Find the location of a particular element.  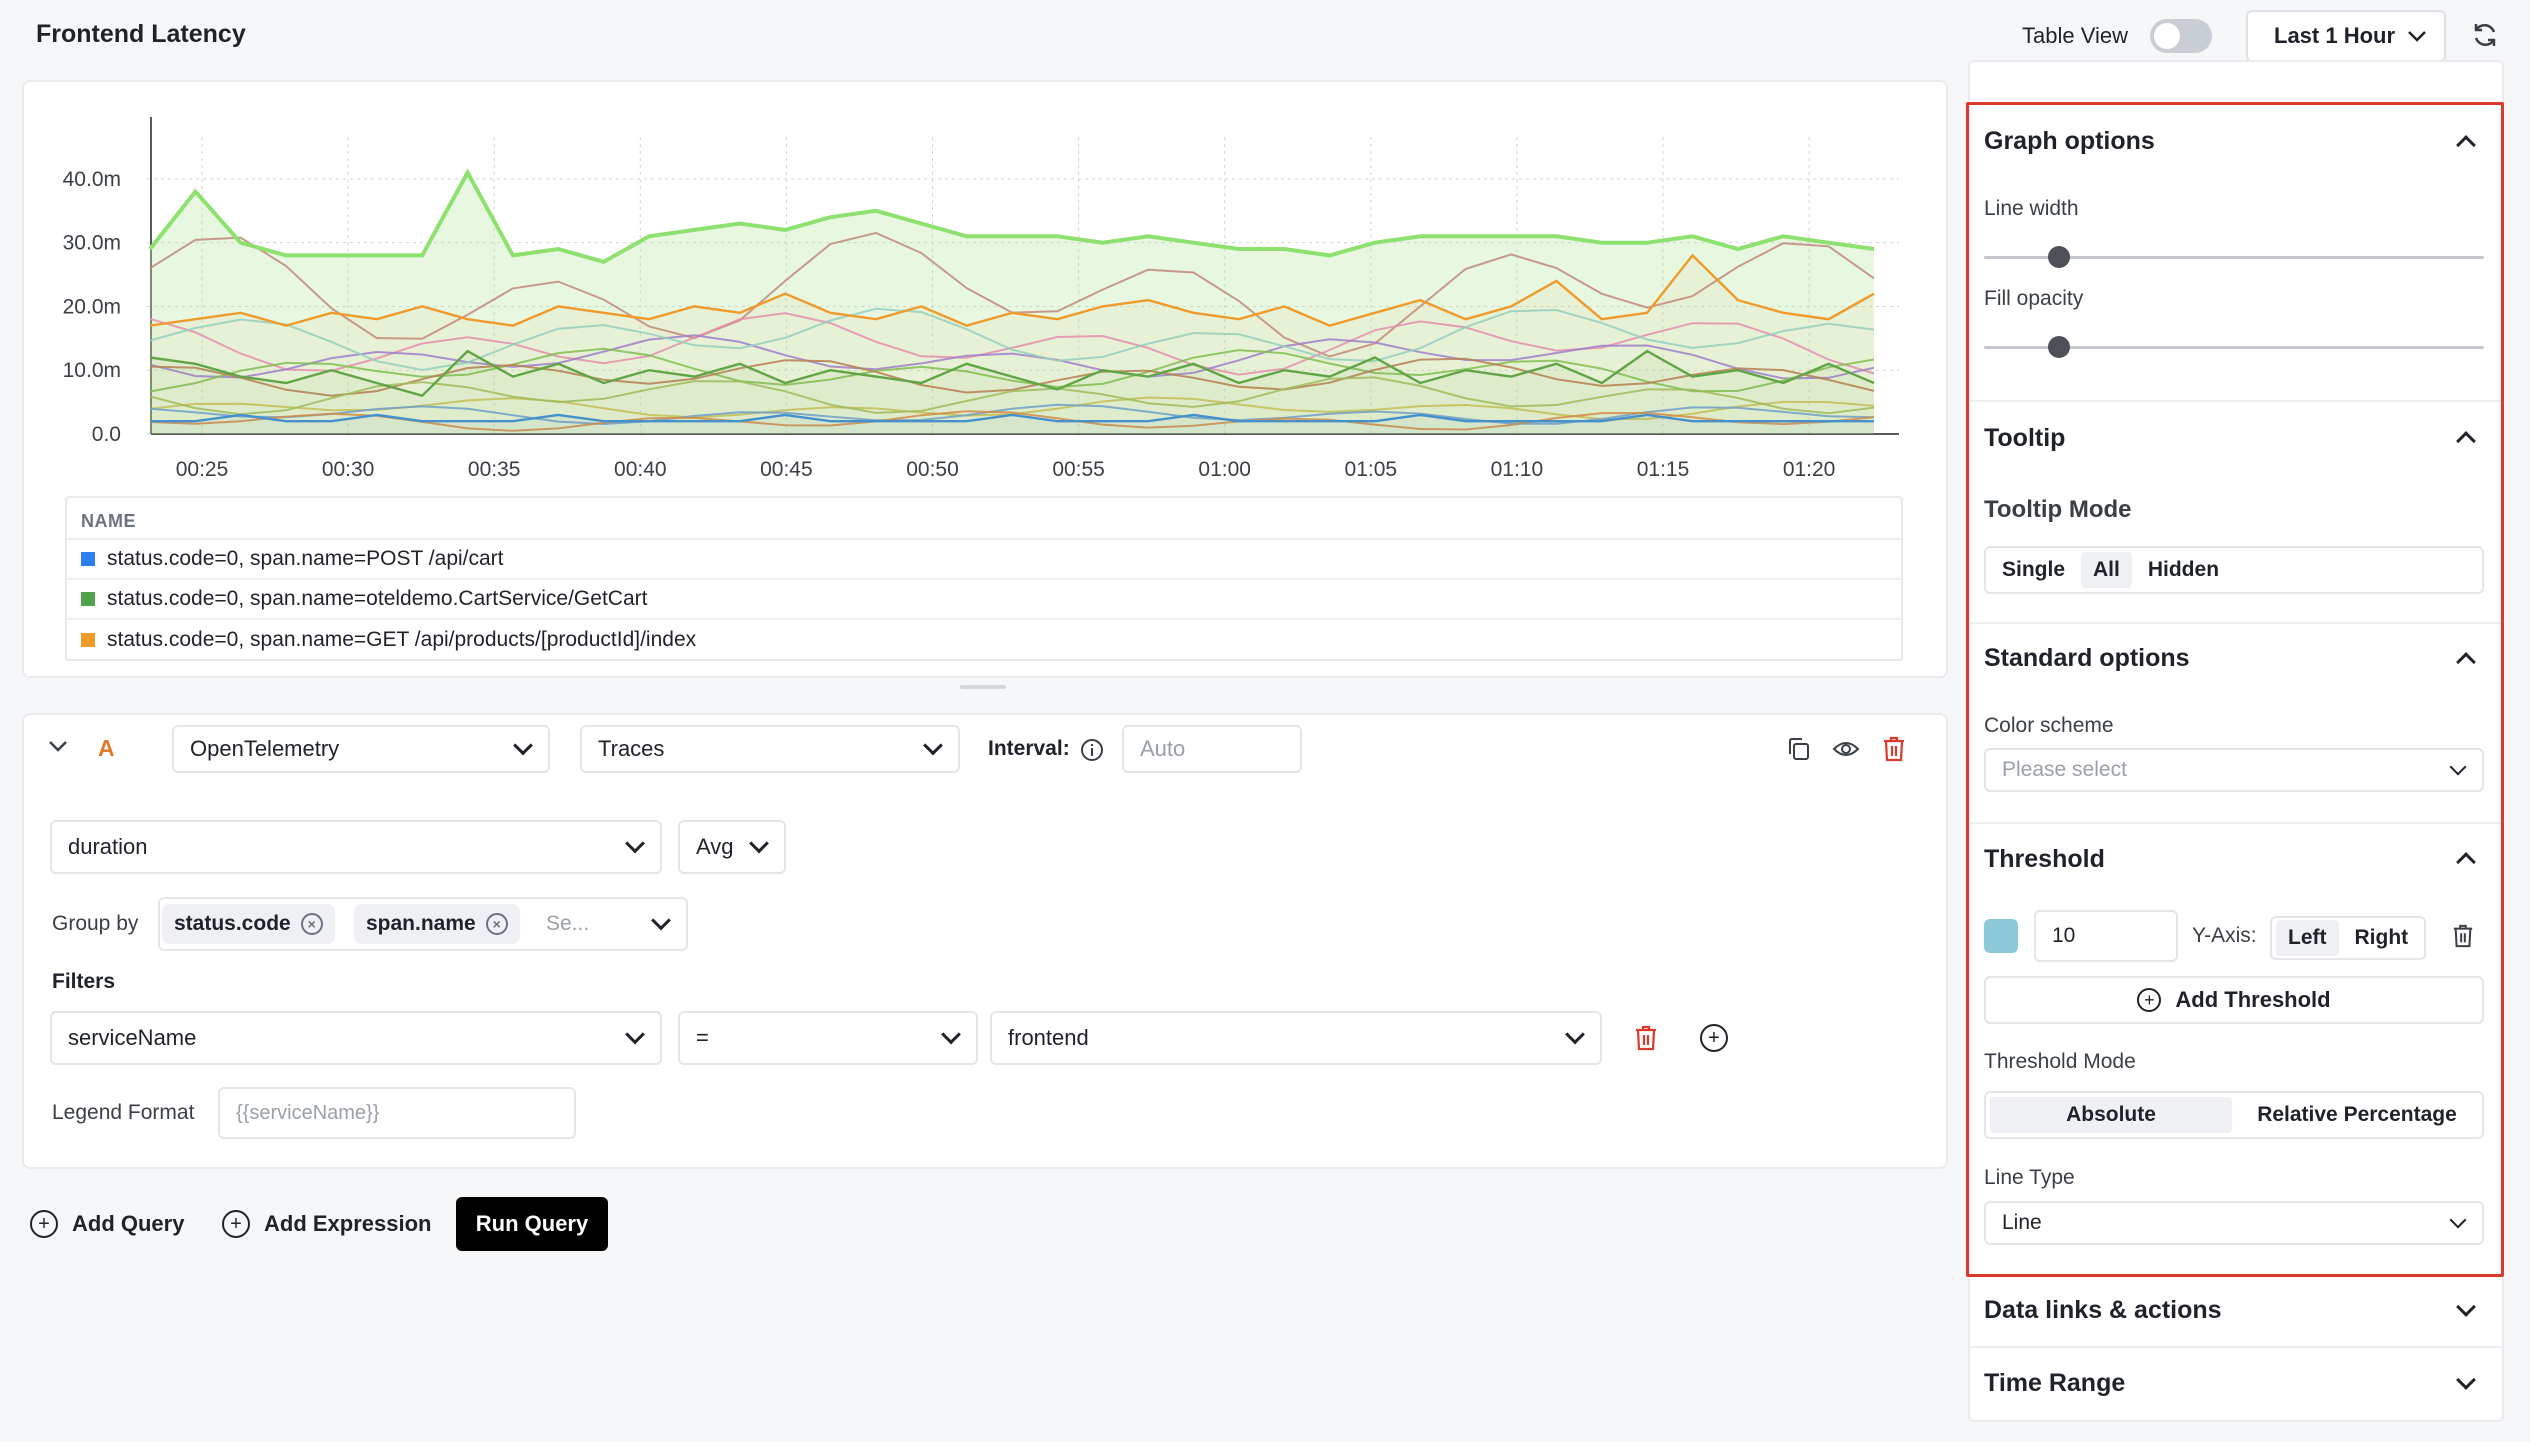

x-tick-label: 01:10 is located at coordinates (1517, 469).